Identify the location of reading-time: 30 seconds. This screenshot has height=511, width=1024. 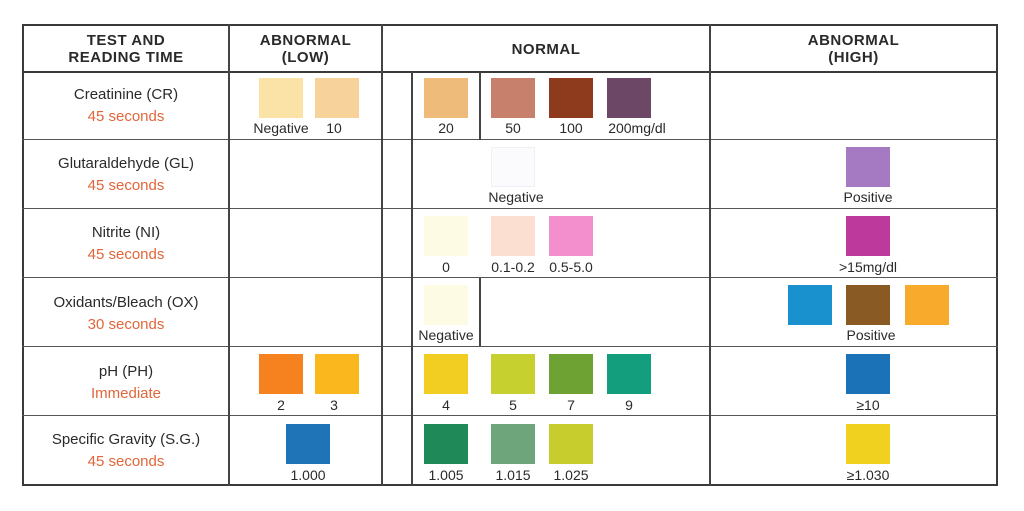
(126, 324).